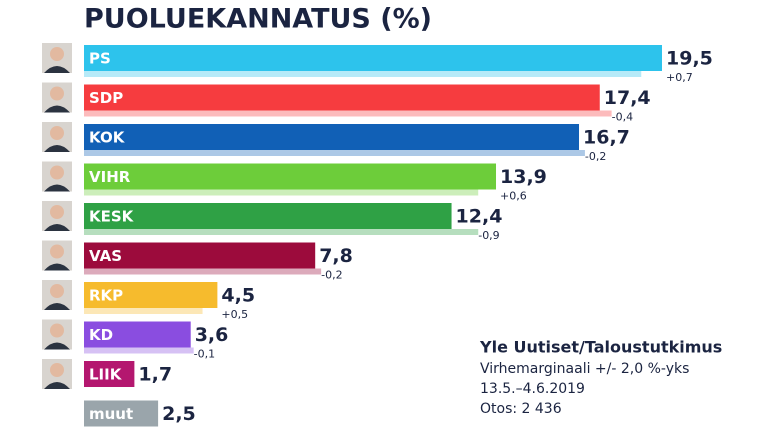 The height and width of the screenshot is (431, 767). What do you see at coordinates (679, 77) in the screenshot?
I see `change-label: +0,7` at bounding box center [679, 77].